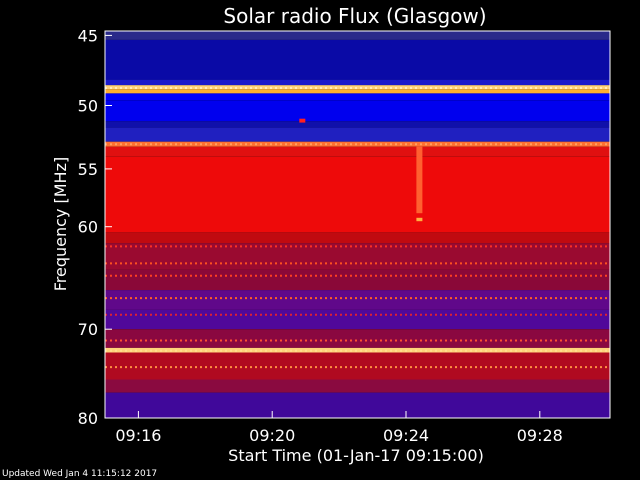 The image size is (640, 480). I want to click on x-tick-label: 09:28, so click(540, 435).